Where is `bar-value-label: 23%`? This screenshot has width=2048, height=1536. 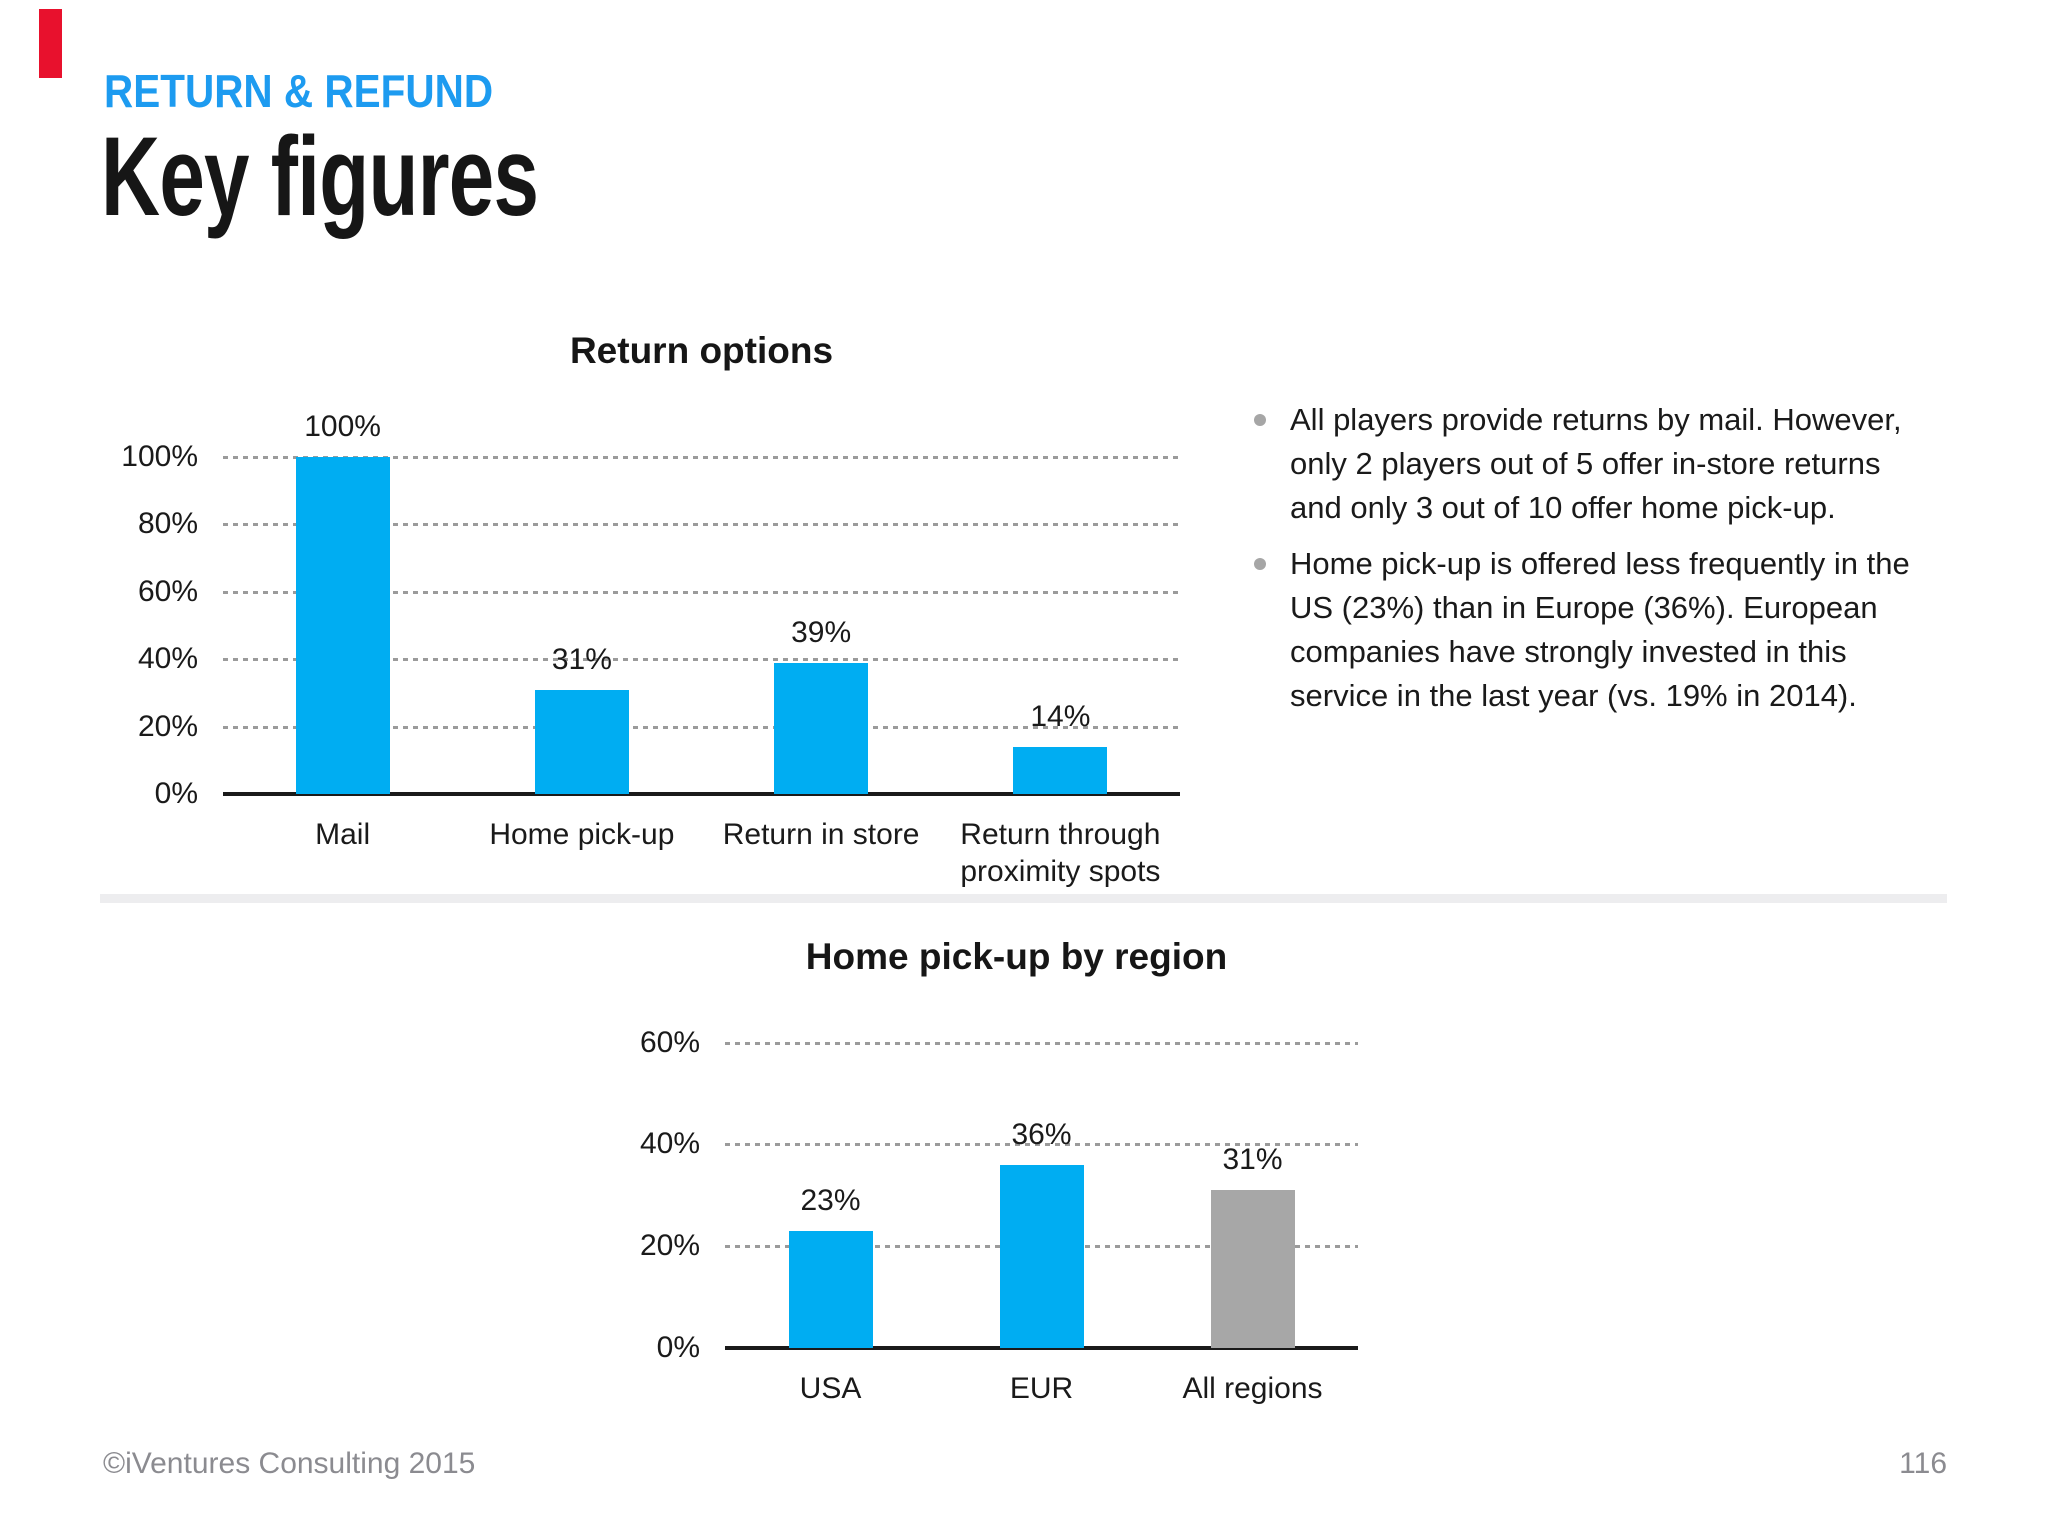 bar-value-label: 23% is located at coordinates (830, 1200).